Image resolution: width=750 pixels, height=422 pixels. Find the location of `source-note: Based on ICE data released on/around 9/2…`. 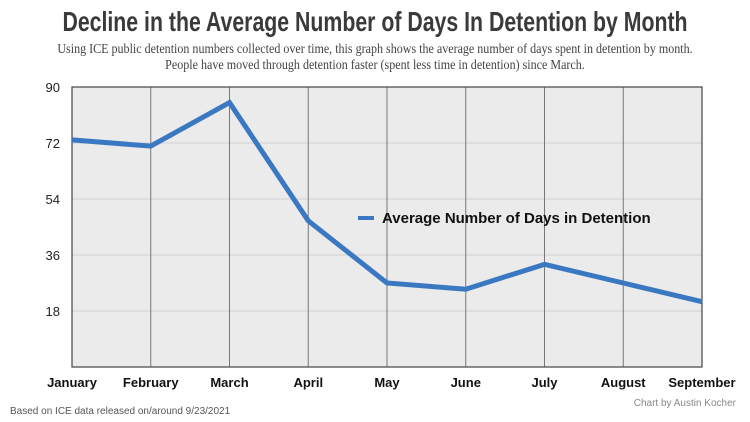

source-note: Based on ICE data released on/around 9/2… is located at coordinates (120, 411).